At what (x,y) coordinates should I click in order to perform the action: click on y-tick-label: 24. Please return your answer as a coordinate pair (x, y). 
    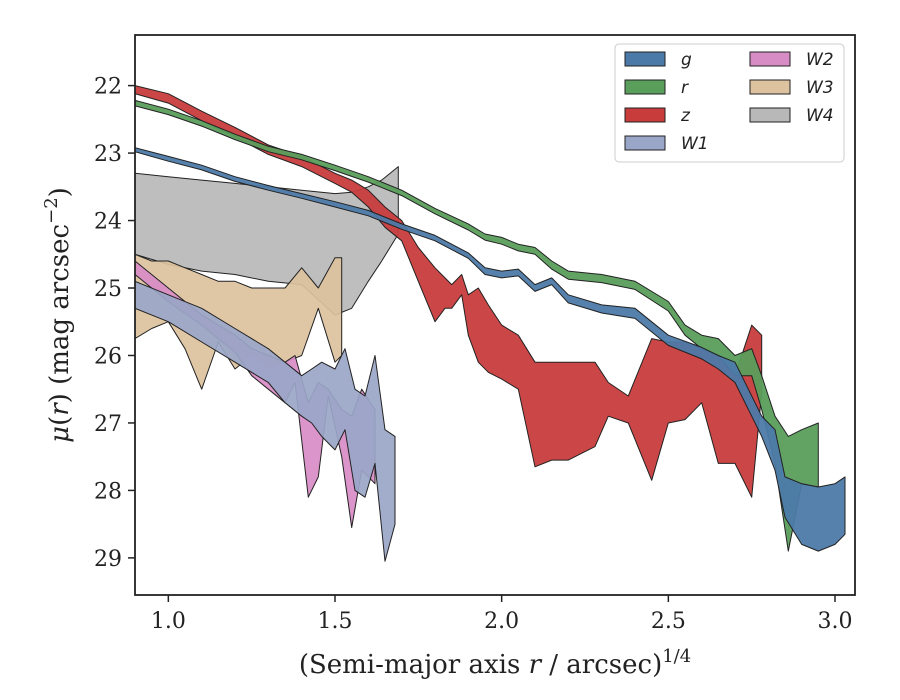
    Looking at the image, I should click on (108, 222).